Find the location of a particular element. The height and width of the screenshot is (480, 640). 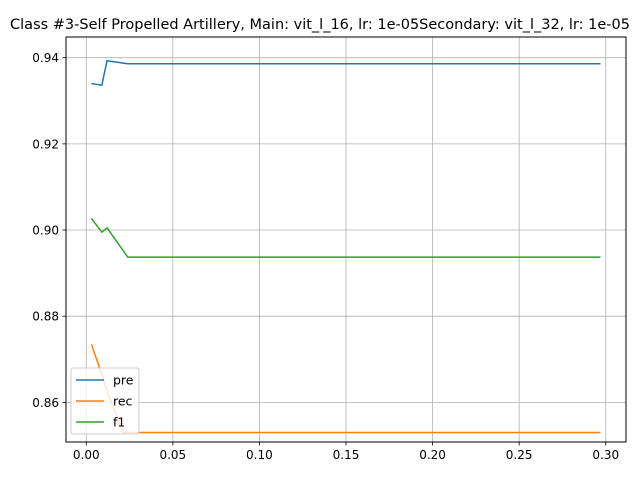

x-tick-label: 0.25 is located at coordinates (519, 455).